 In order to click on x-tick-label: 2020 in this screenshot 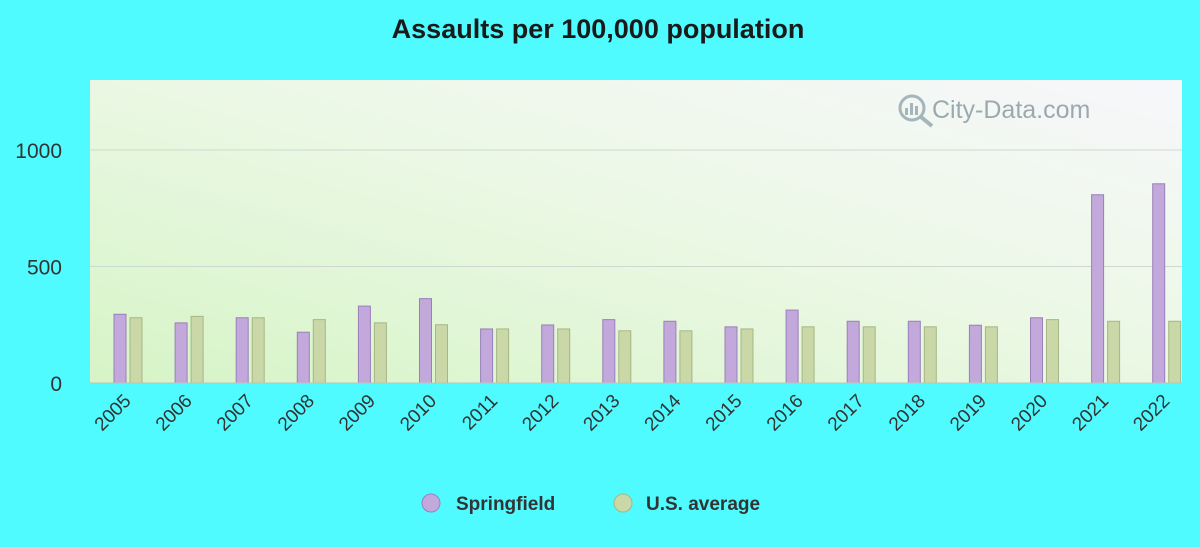, I will do `click(1029, 413)`.